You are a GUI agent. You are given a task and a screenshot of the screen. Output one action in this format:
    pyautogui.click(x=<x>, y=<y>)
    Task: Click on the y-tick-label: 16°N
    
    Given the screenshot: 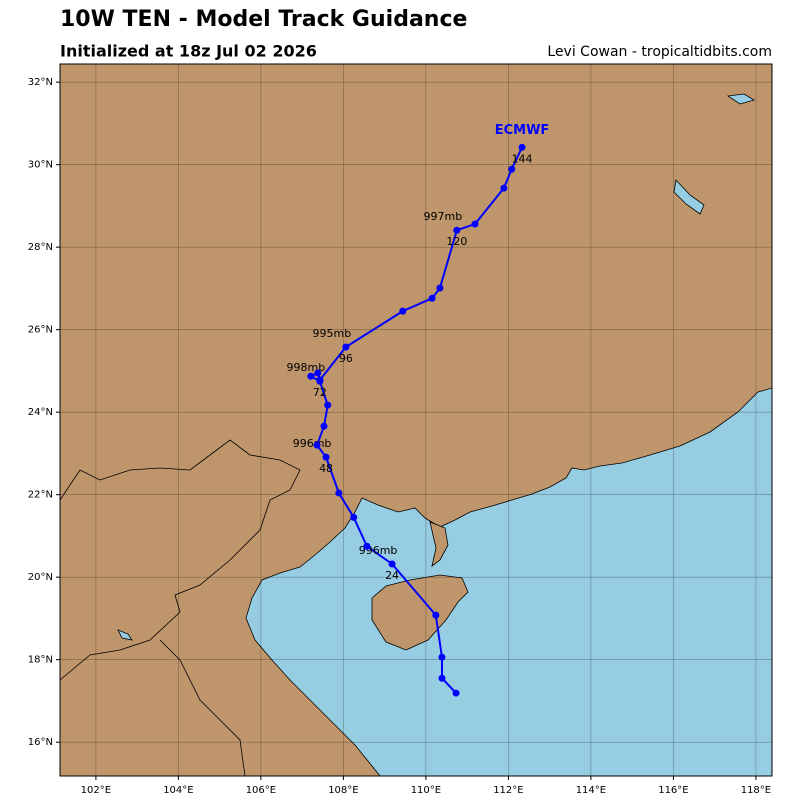 What is the action you would take?
    pyautogui.click(x=40, y=742)
    